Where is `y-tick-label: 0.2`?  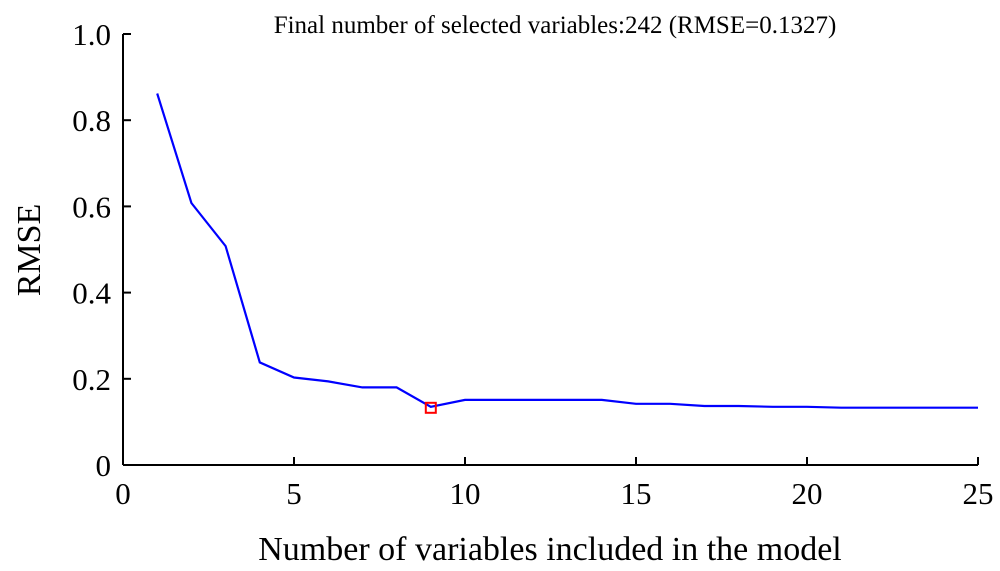 y-tick-label: 0.2 is located at coordinates (91, 379).